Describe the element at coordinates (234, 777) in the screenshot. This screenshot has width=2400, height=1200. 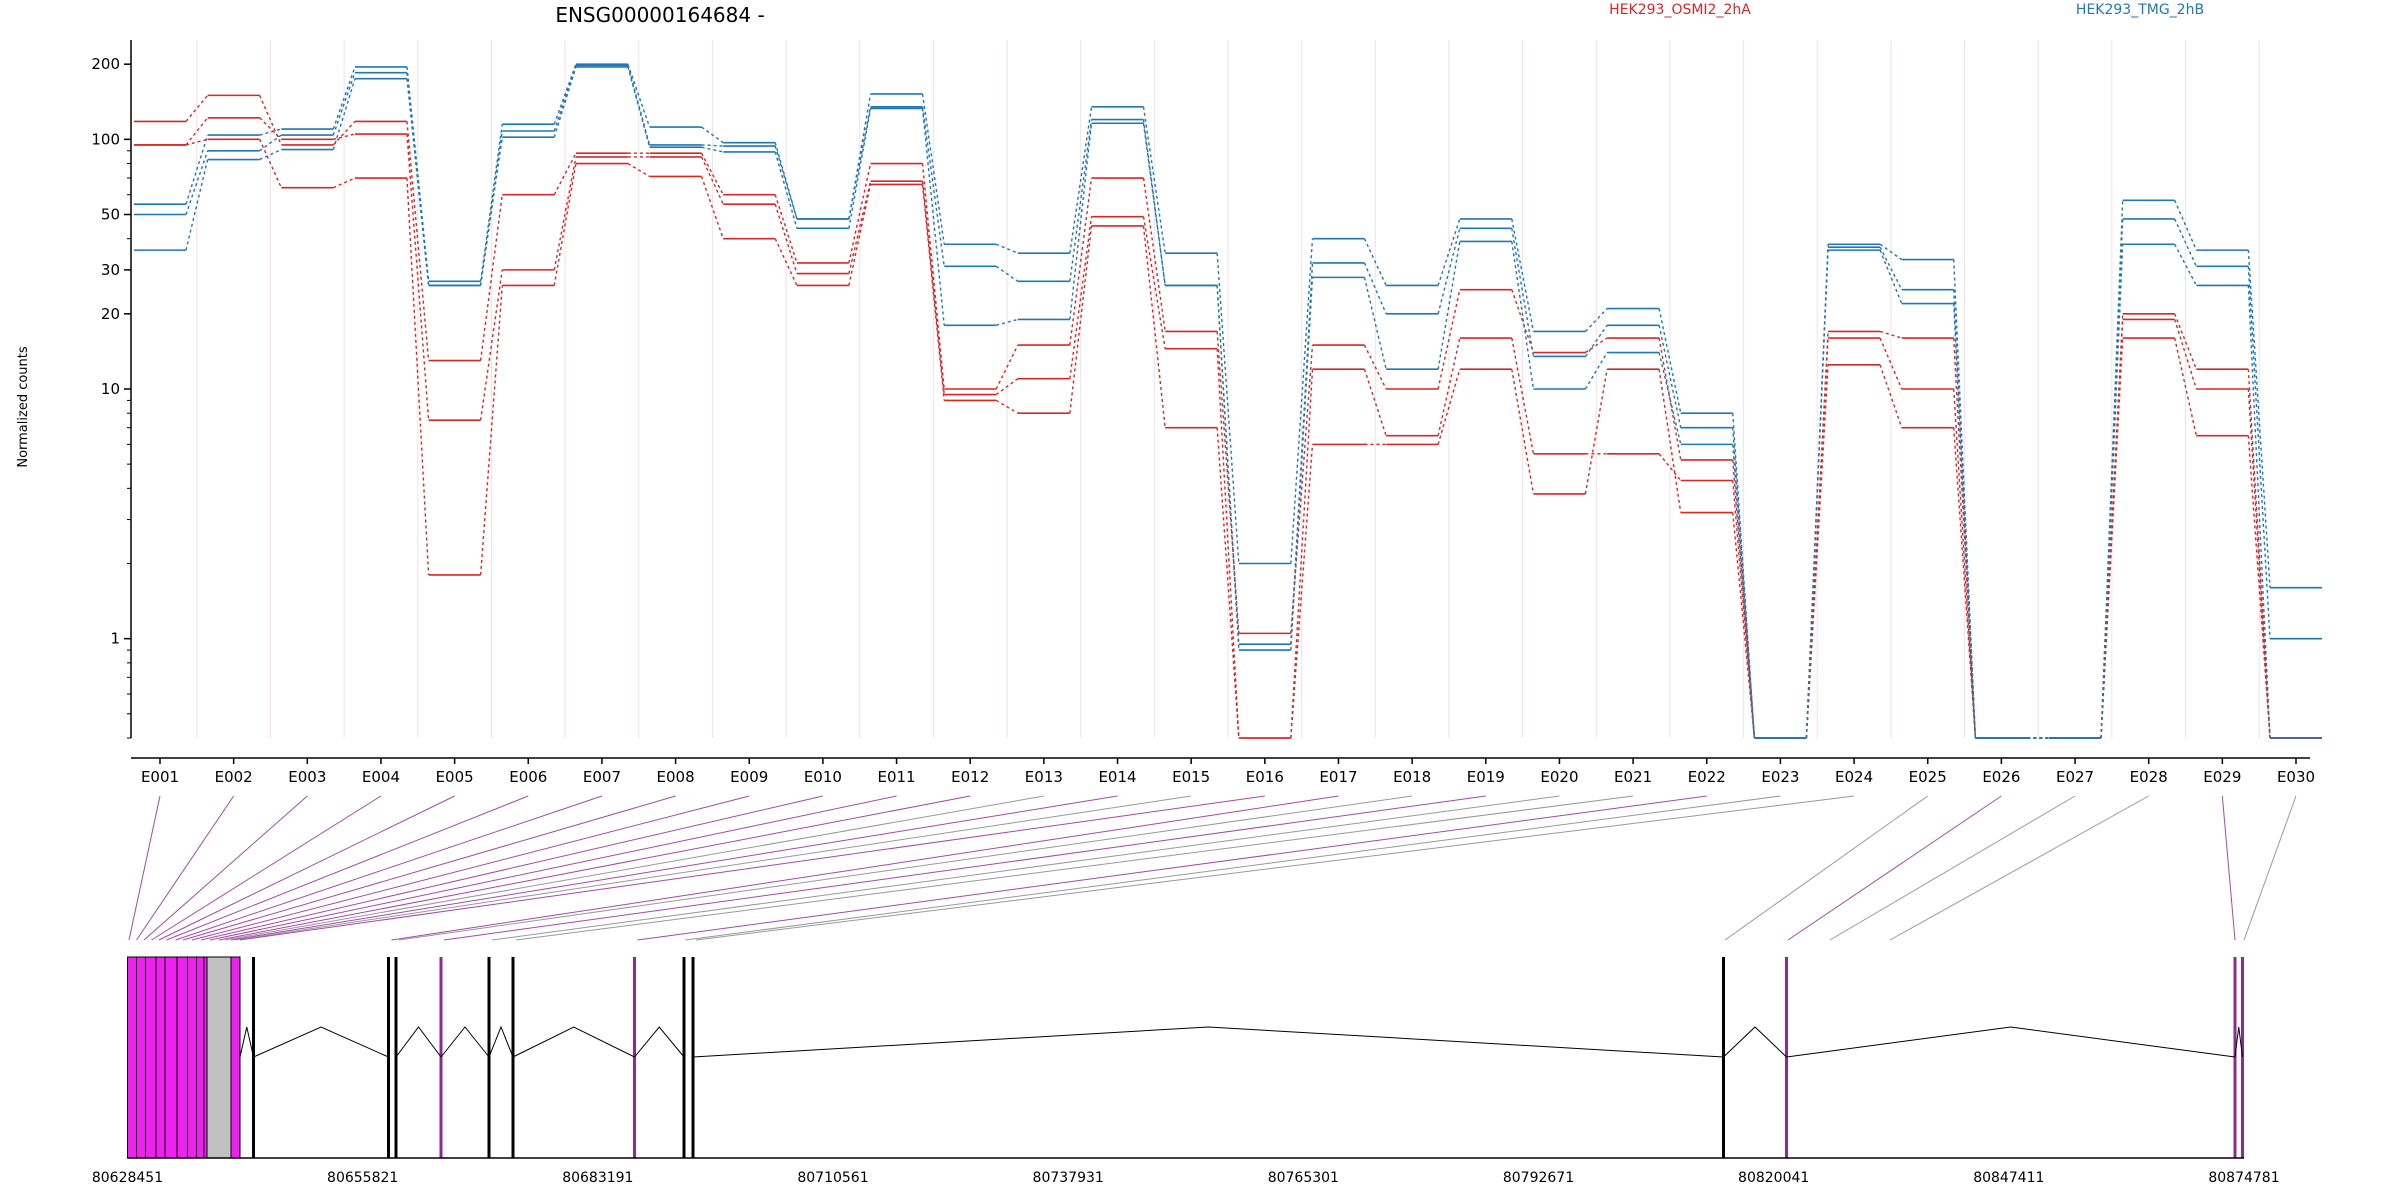
I see `x-tick-label: E002` at that location.